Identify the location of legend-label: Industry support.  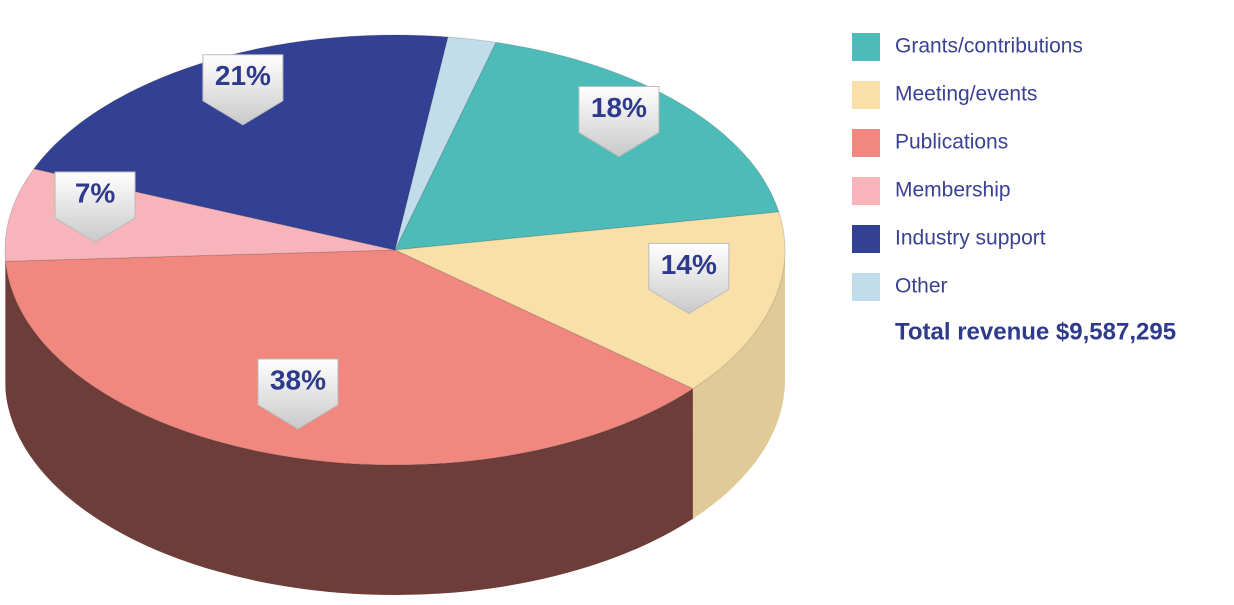
(970, 238).